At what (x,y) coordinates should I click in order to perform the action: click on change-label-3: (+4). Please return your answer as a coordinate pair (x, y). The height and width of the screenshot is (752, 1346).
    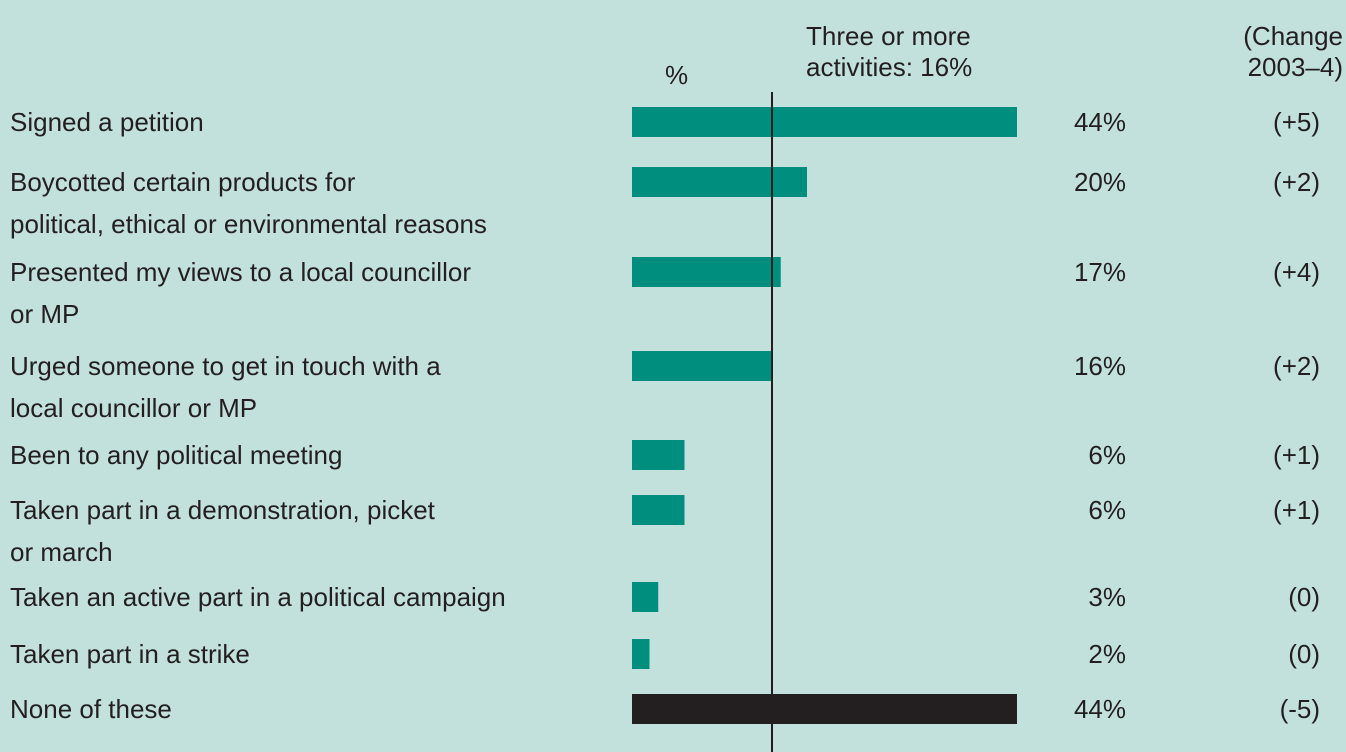
    Looking at the image, I should click on (1296, 271).